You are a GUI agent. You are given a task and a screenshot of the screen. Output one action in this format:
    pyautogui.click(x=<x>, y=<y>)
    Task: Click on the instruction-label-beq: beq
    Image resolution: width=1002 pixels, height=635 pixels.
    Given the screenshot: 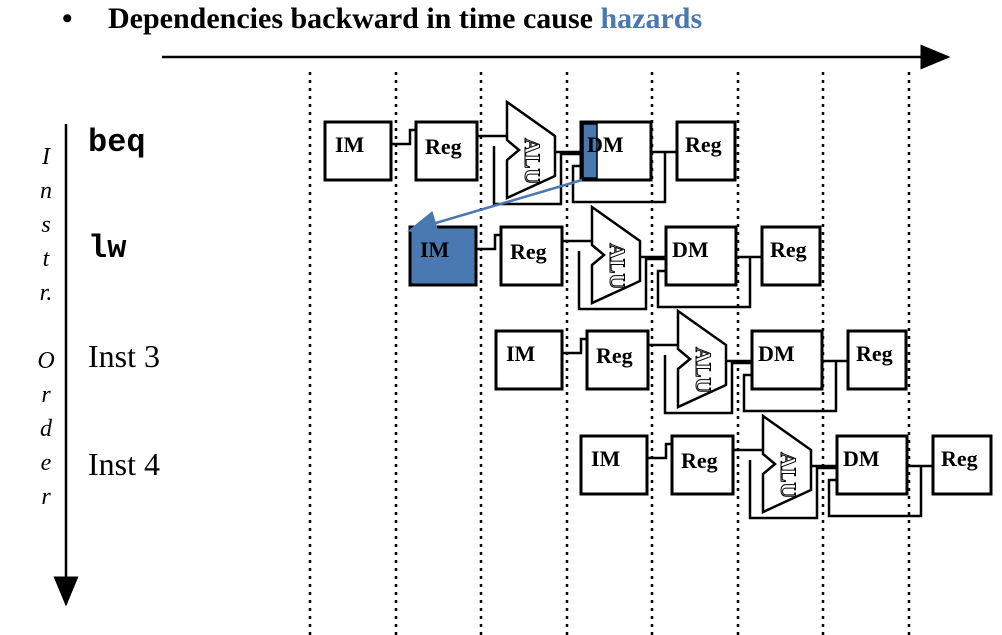 What is the action you would take?
    pyautogui.click(x=117, y=142)
    